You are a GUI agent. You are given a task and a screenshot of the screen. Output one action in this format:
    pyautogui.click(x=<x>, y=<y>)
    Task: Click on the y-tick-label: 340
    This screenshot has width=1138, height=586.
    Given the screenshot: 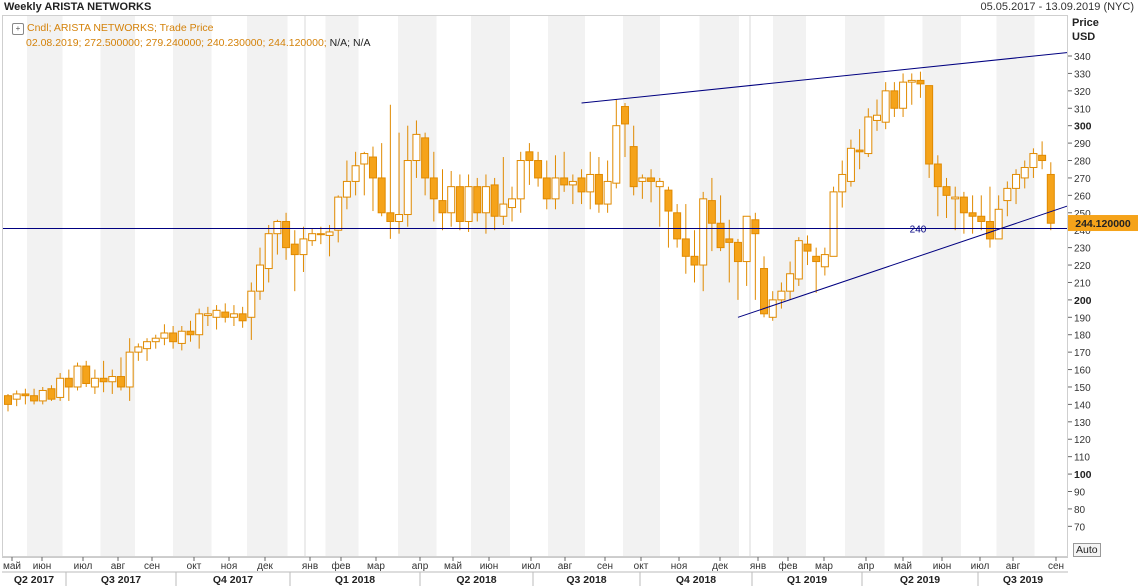 What is the action you would take?
    pyautogui.click(x=1082, y=57)
    